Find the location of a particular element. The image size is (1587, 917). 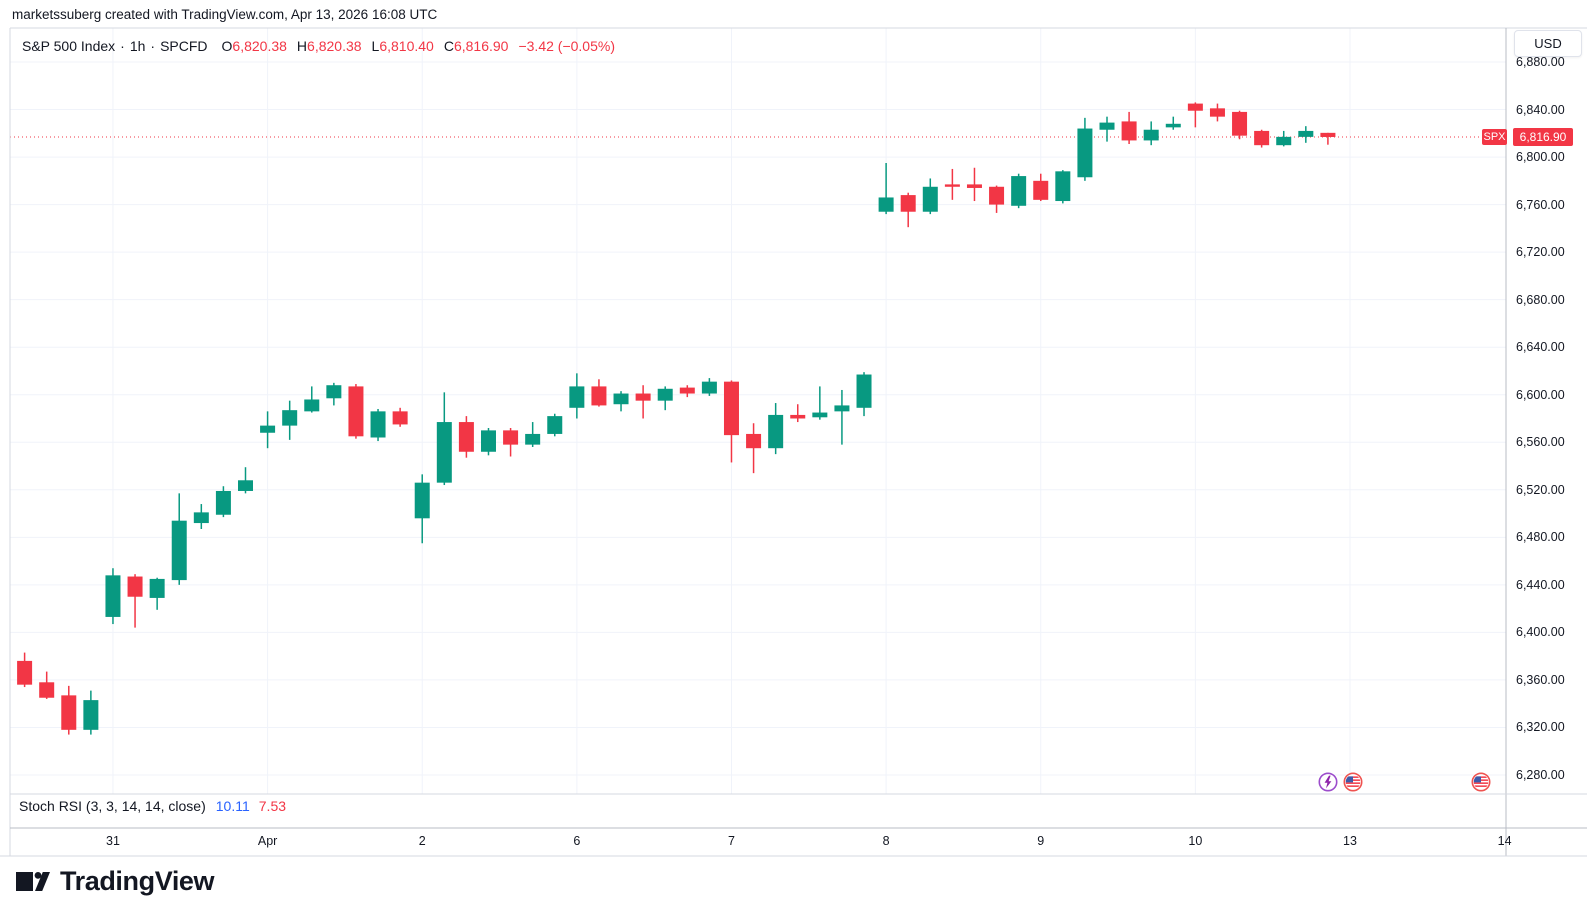

price-tick-label: 6,600.00 is located at coordinates (1540, 394).